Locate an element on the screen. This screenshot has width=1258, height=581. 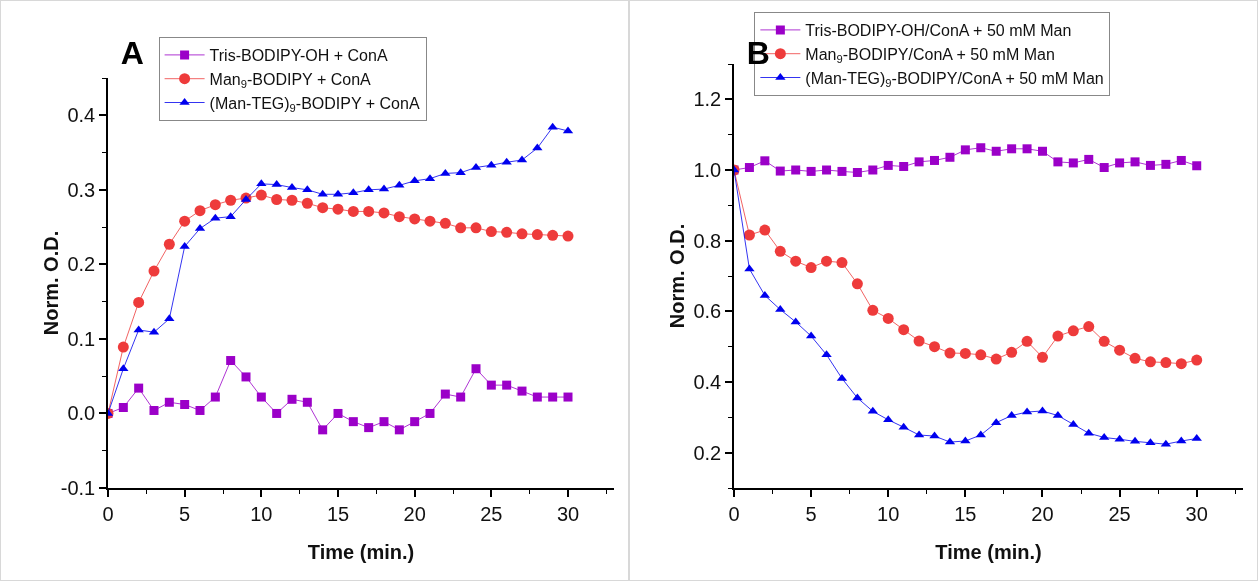
chart-title: A is located at coordinates (132, 52).